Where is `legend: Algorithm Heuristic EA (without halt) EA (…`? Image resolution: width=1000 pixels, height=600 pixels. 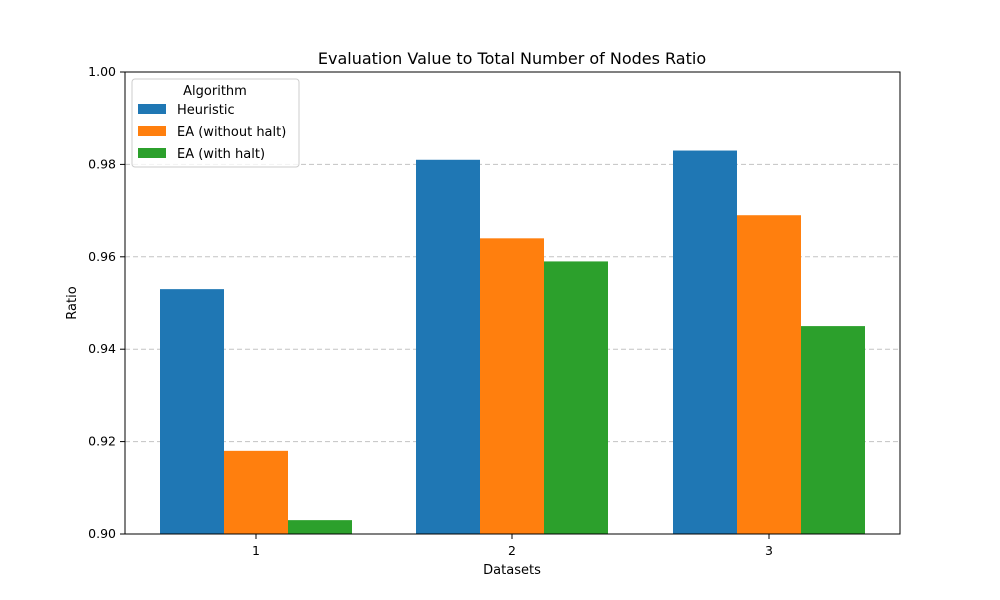 legend: Algorithm Heuristic EA (without halt) EA (… is located at coordinates (215, 123).